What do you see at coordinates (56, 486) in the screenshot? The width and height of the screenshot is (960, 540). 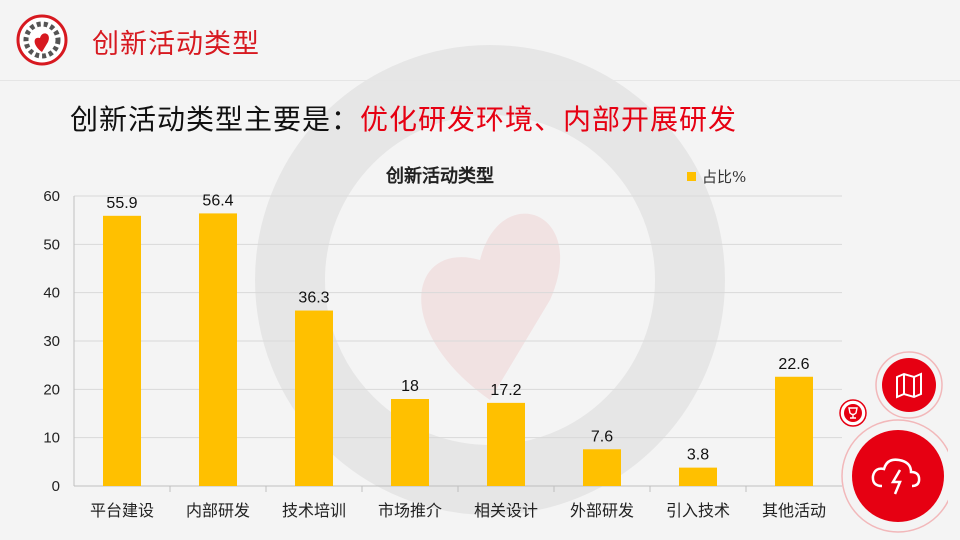 I see `y-tick-label: 0` at bounding box center [56, 486].